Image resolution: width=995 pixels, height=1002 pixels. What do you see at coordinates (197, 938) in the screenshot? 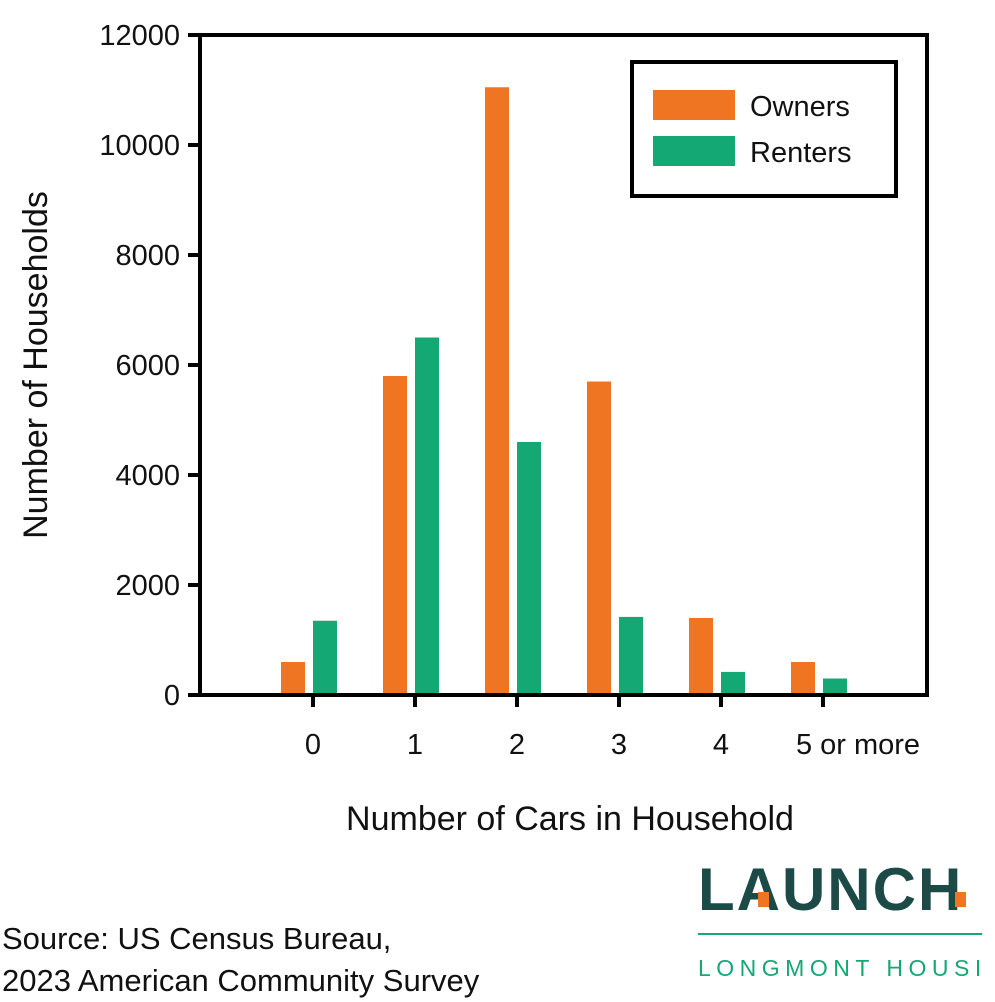
I see `source-line-1: Source: US Census Bureau,` at bounding box center [197, 938].